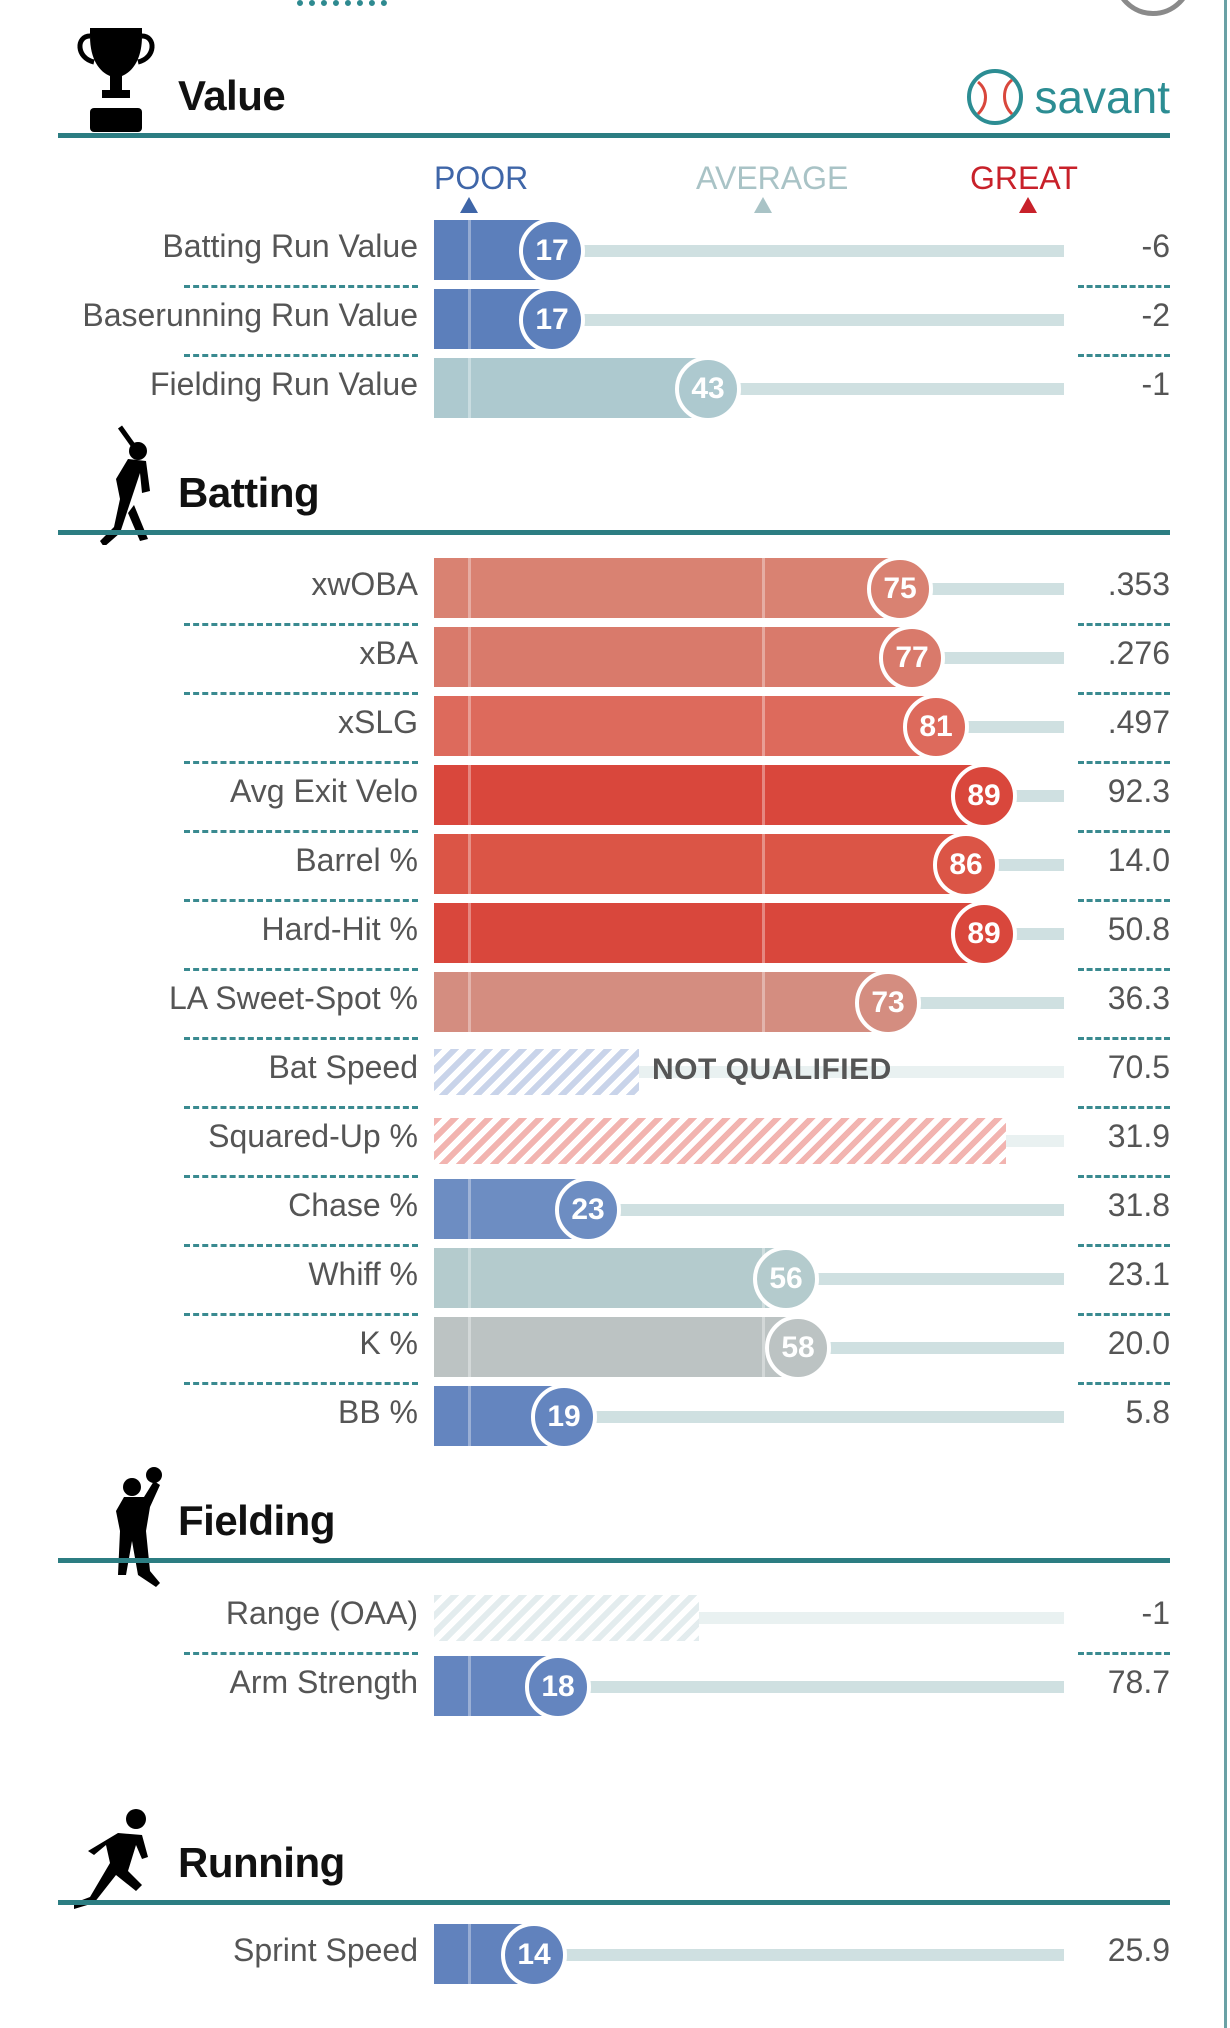 Image resolution: width=1230 pixels, height=2028 pixels. I want to click on metric-label: xBA, so click(388, 653).